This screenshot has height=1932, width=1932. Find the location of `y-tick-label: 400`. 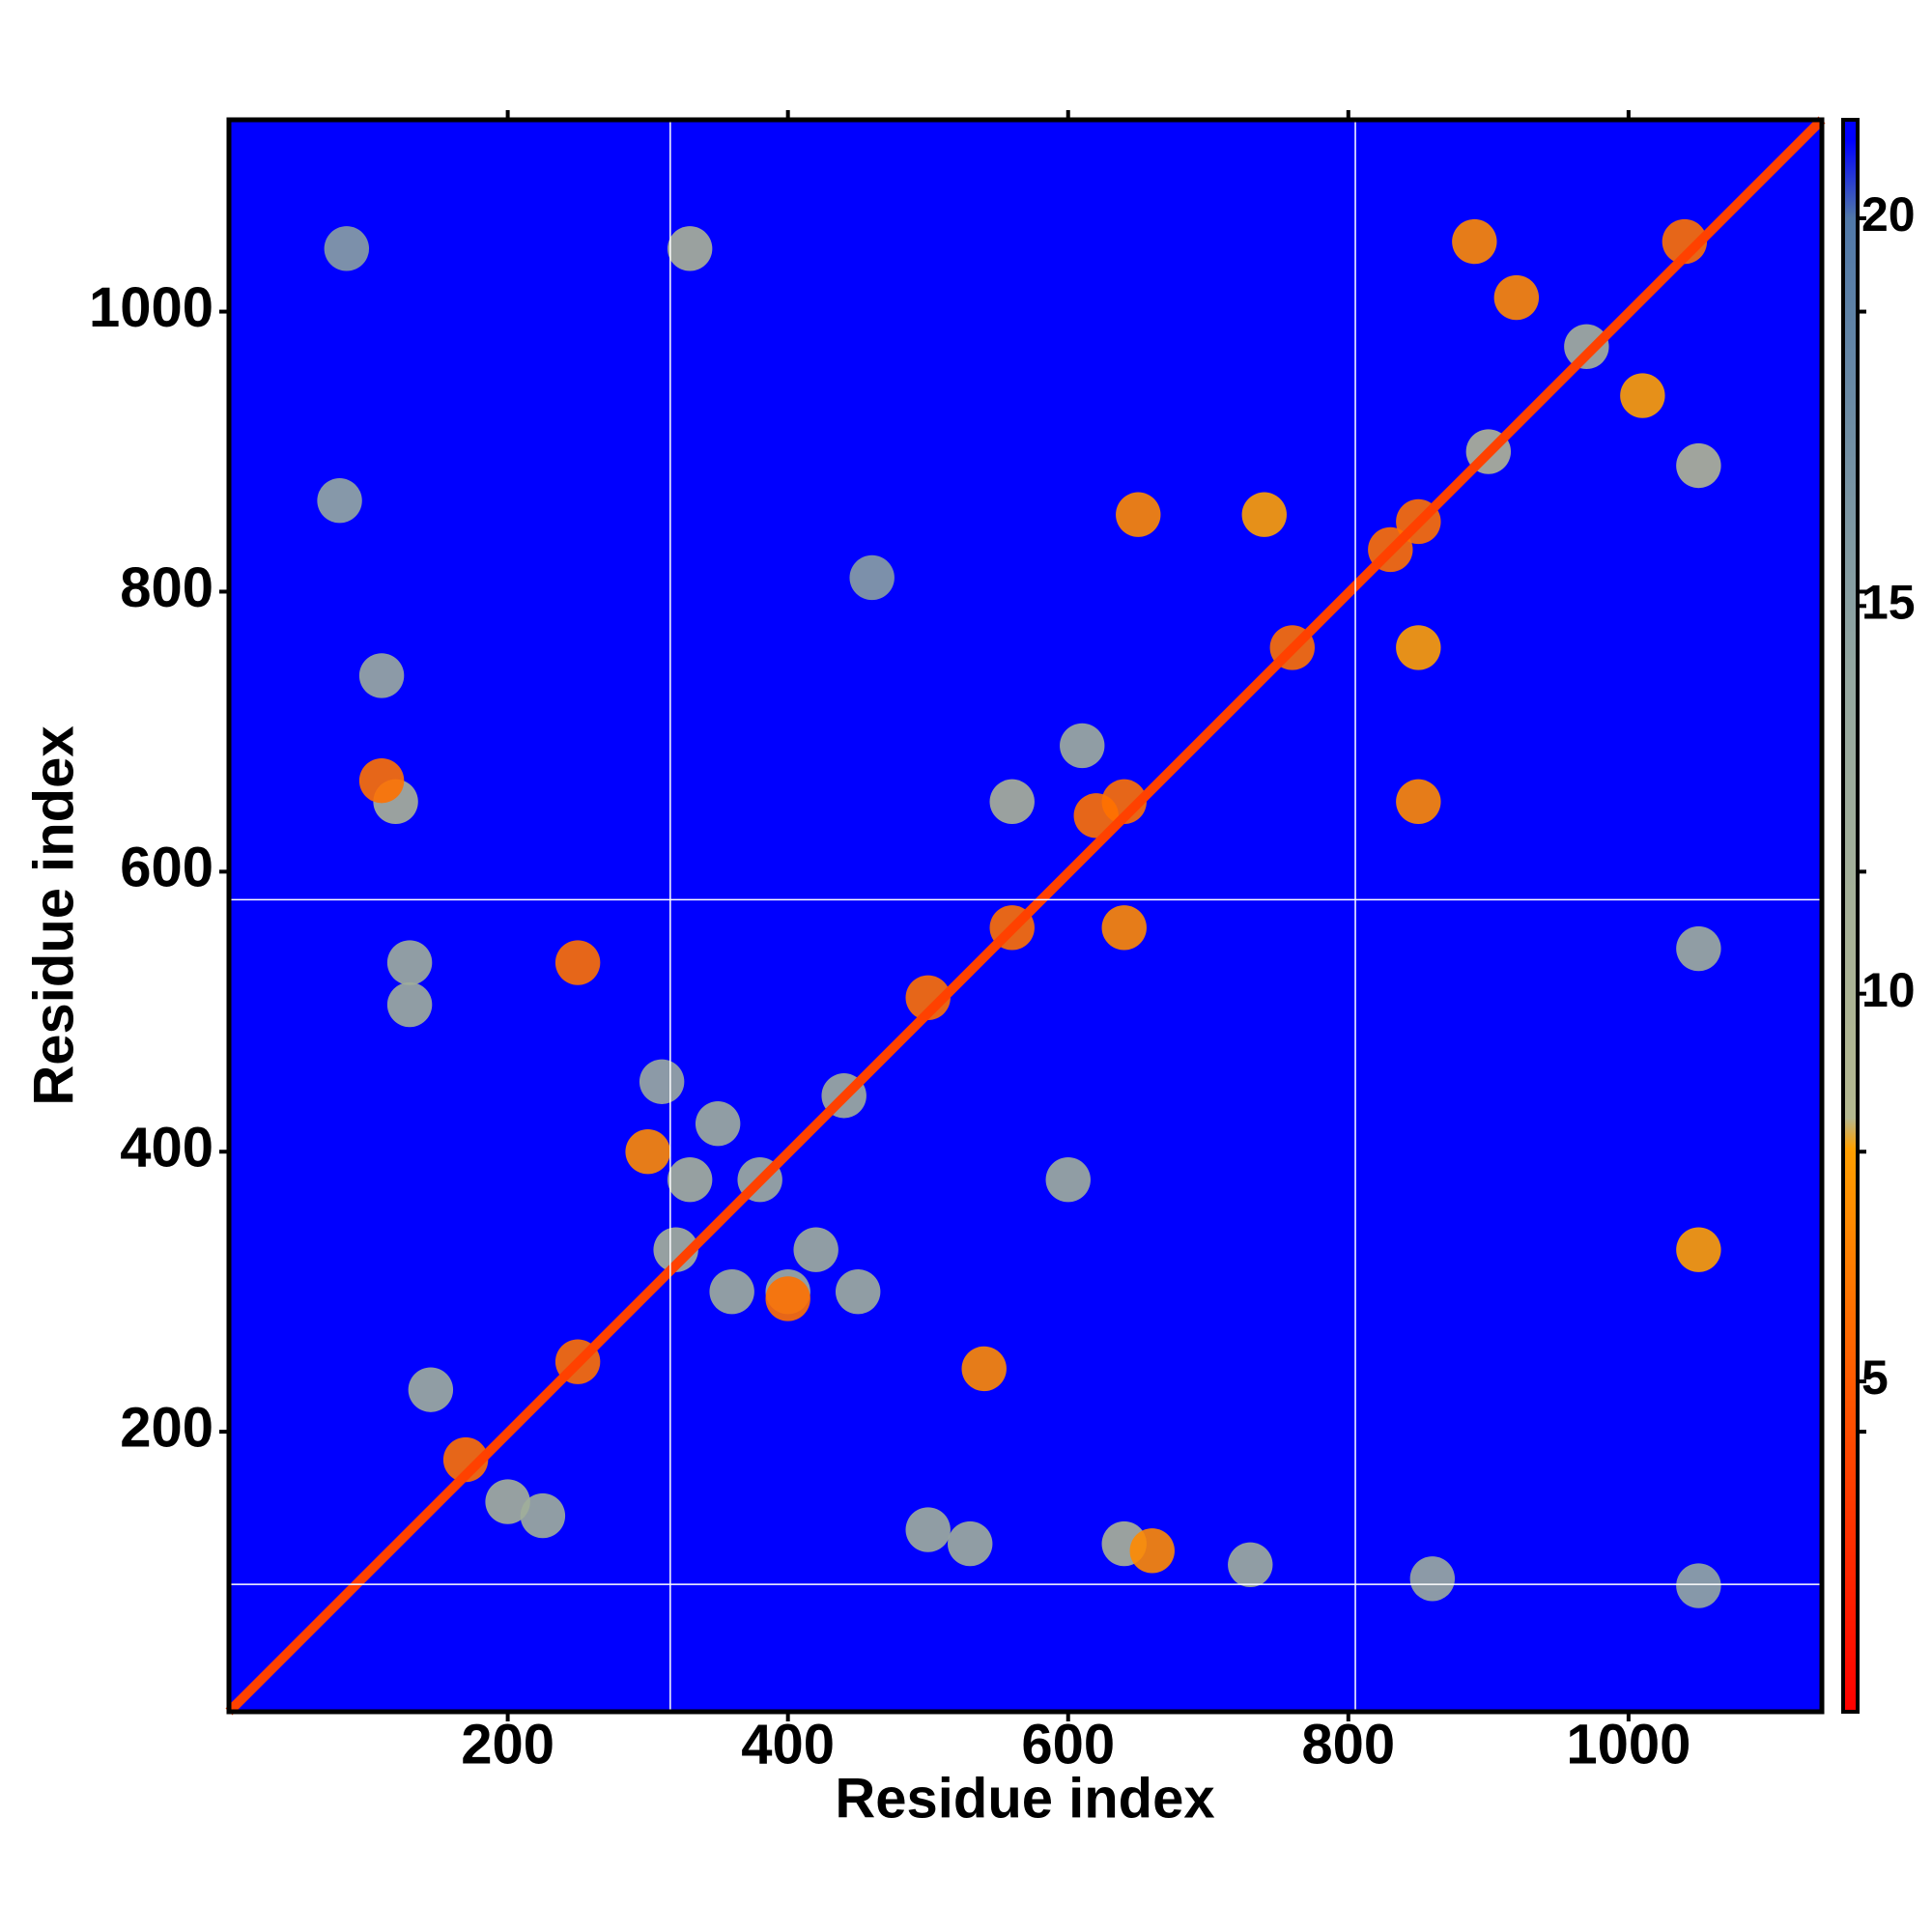

y-tick-label: 400 is located at coordinates (166, 1148).